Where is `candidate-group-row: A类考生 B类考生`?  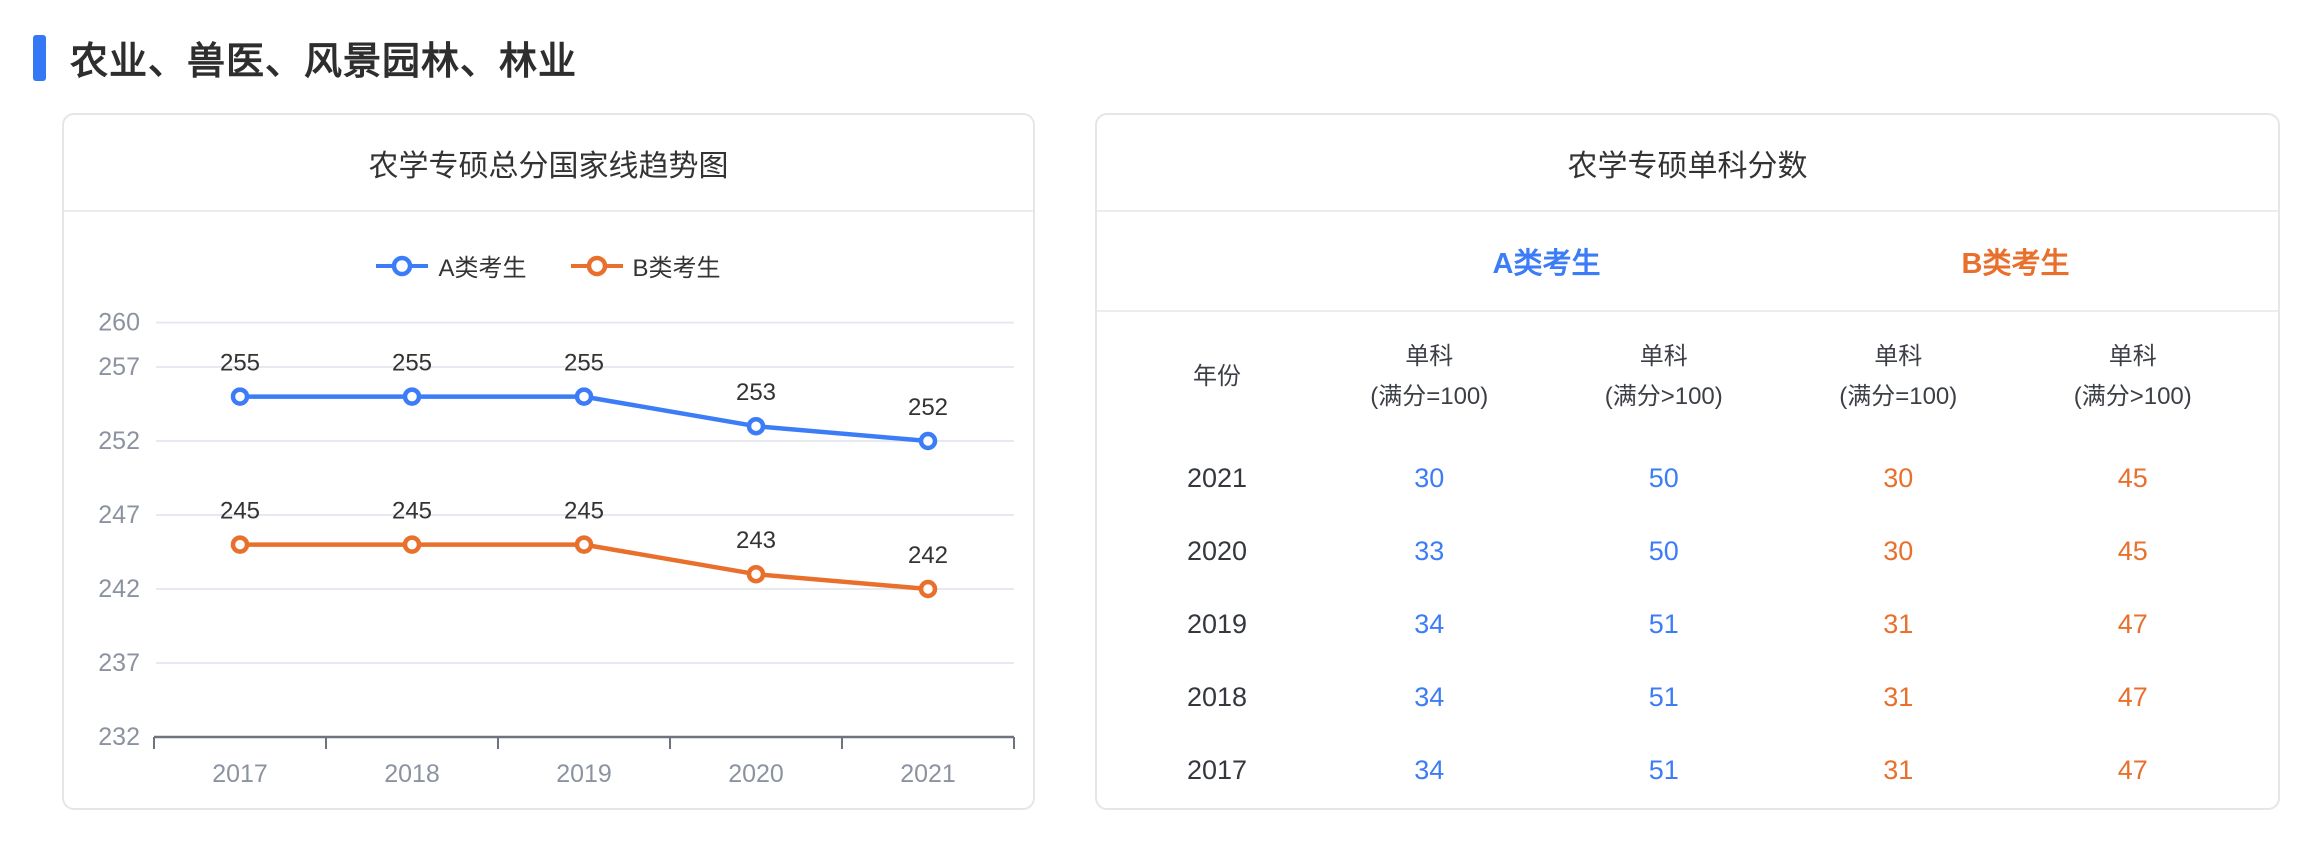 candidate-group-row: A类考生 B类考生 is located at coordinates (1687, 262).